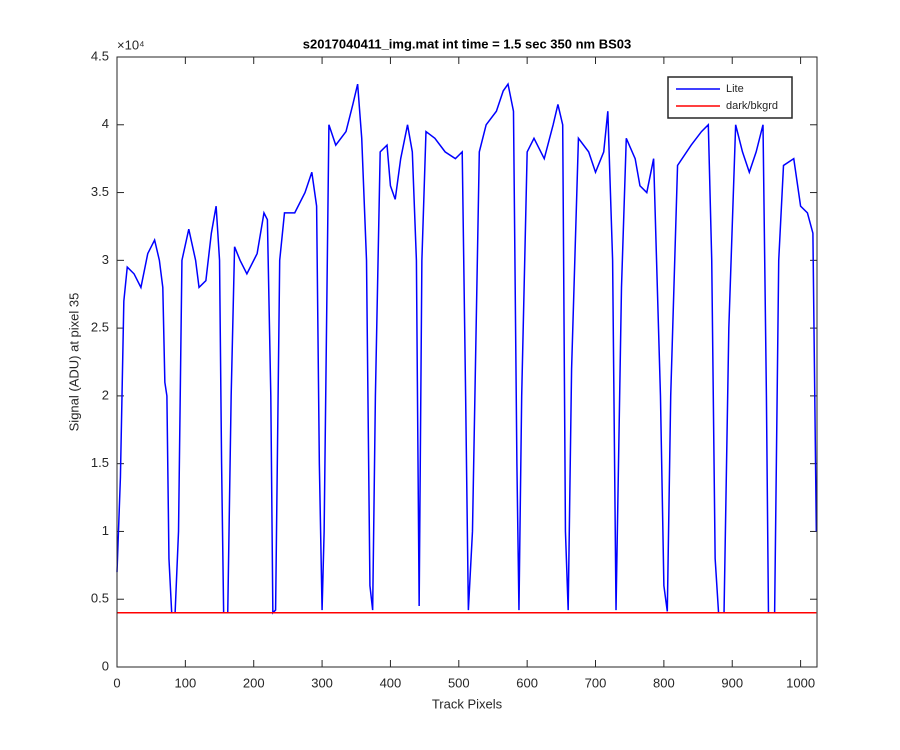 The width and height of the screenshot is (900, 750). What do you see at coordinates (254, 682) in the screenshot?
I see `x-tick-label: 200` at bounding box center [254, 682].